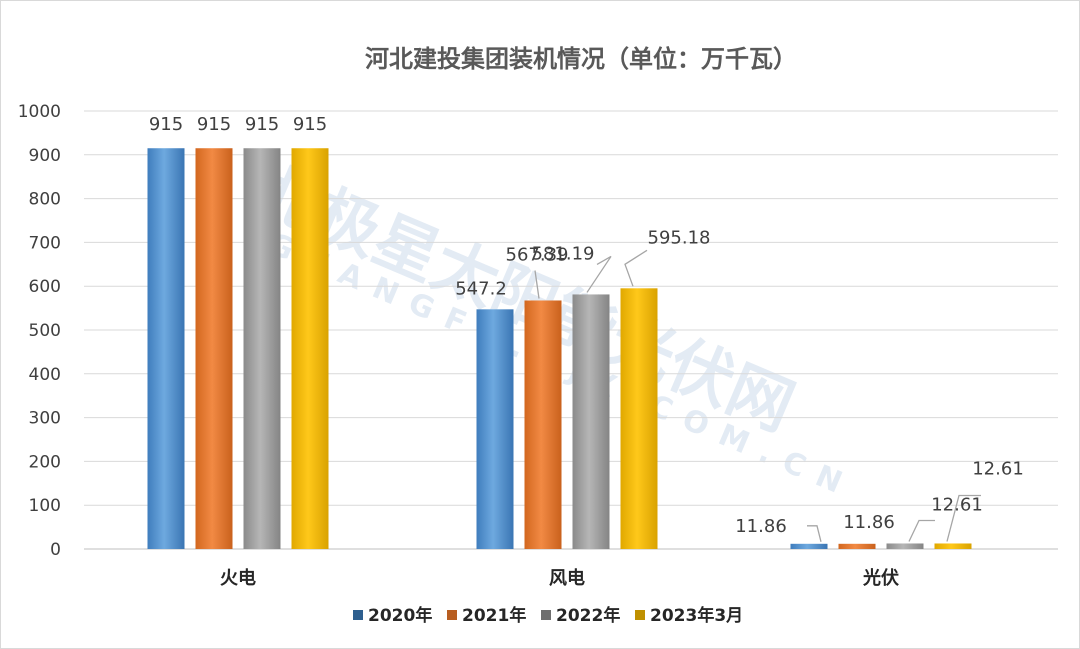 This screenshot has width=1080, height=649. I want to click on x-axis: 火电 风电 光伏, so click(559, 578).